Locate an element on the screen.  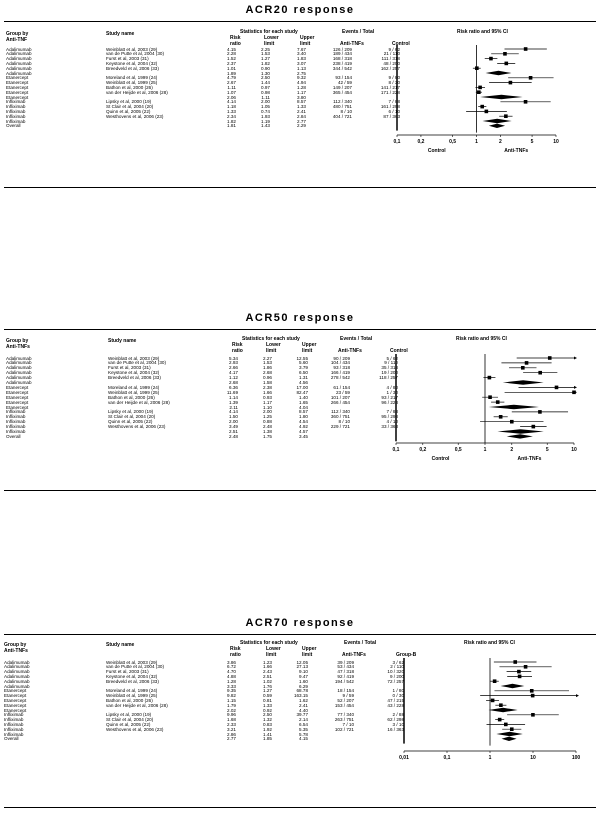
column-header-study: Study name is located at coordinates (120, 34).